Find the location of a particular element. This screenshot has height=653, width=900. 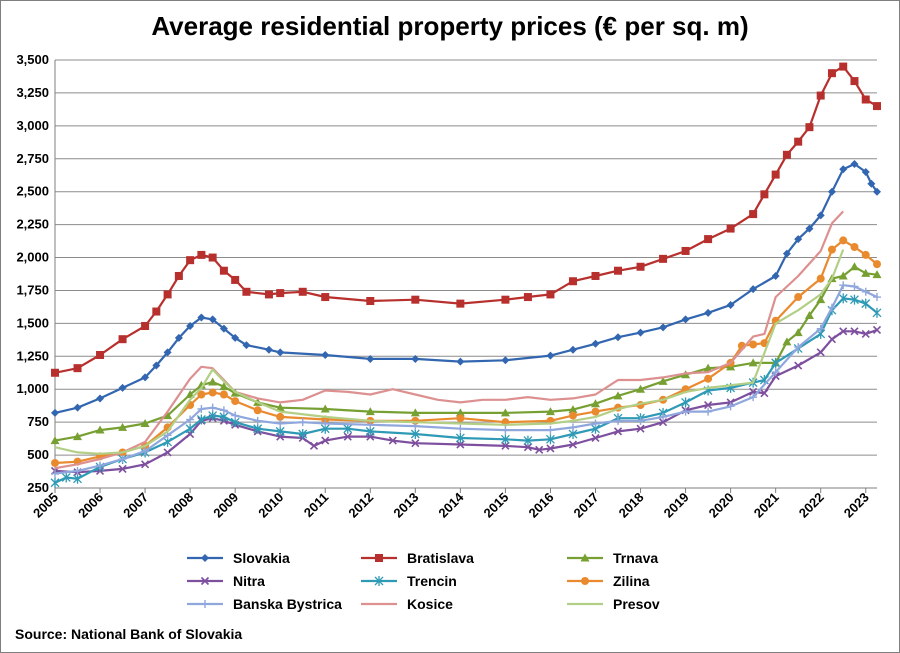

x-tick-label: 2017 is located at coordinates (586, 505).